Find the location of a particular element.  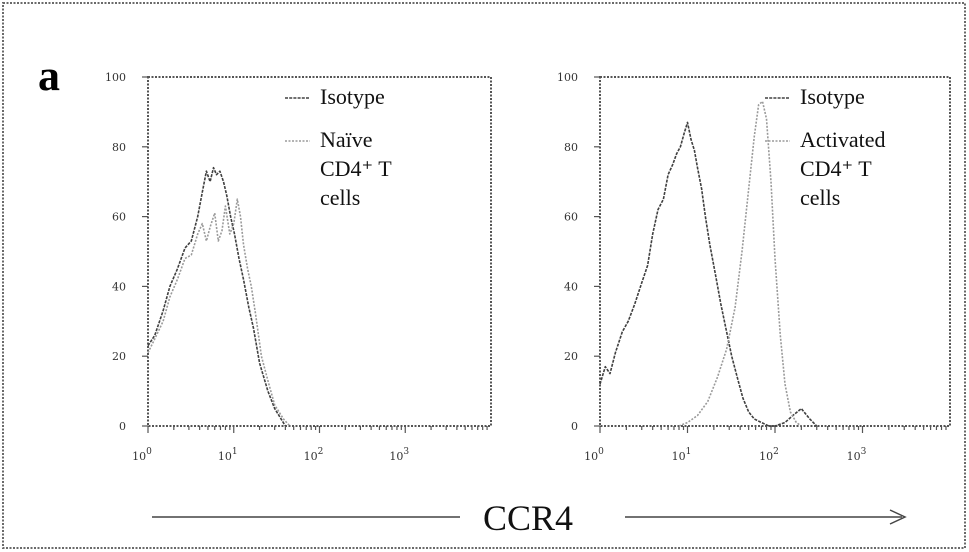

histogram-line-stained is located at coordinates (740, 263).